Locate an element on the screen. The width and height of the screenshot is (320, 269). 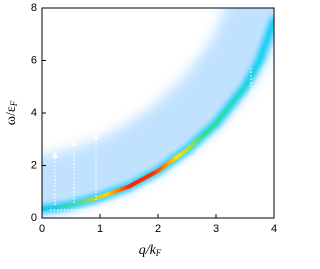
x-tick-label: 0 is located at coordinates (42, 229).